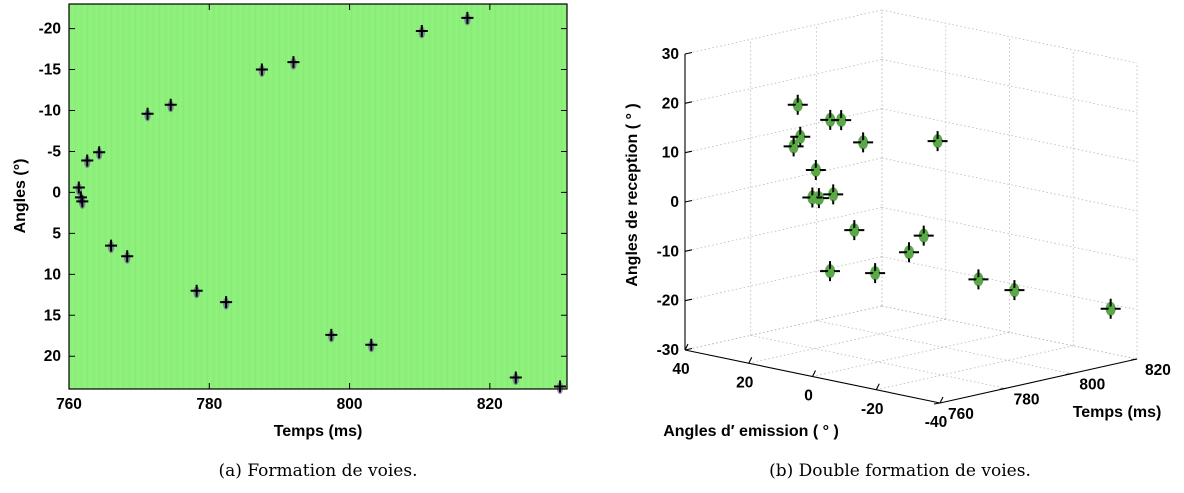 The height and width of the screenshot is (493, 1184). I want to click on caption-a: (a) Formation de voies., so click(318, 471).